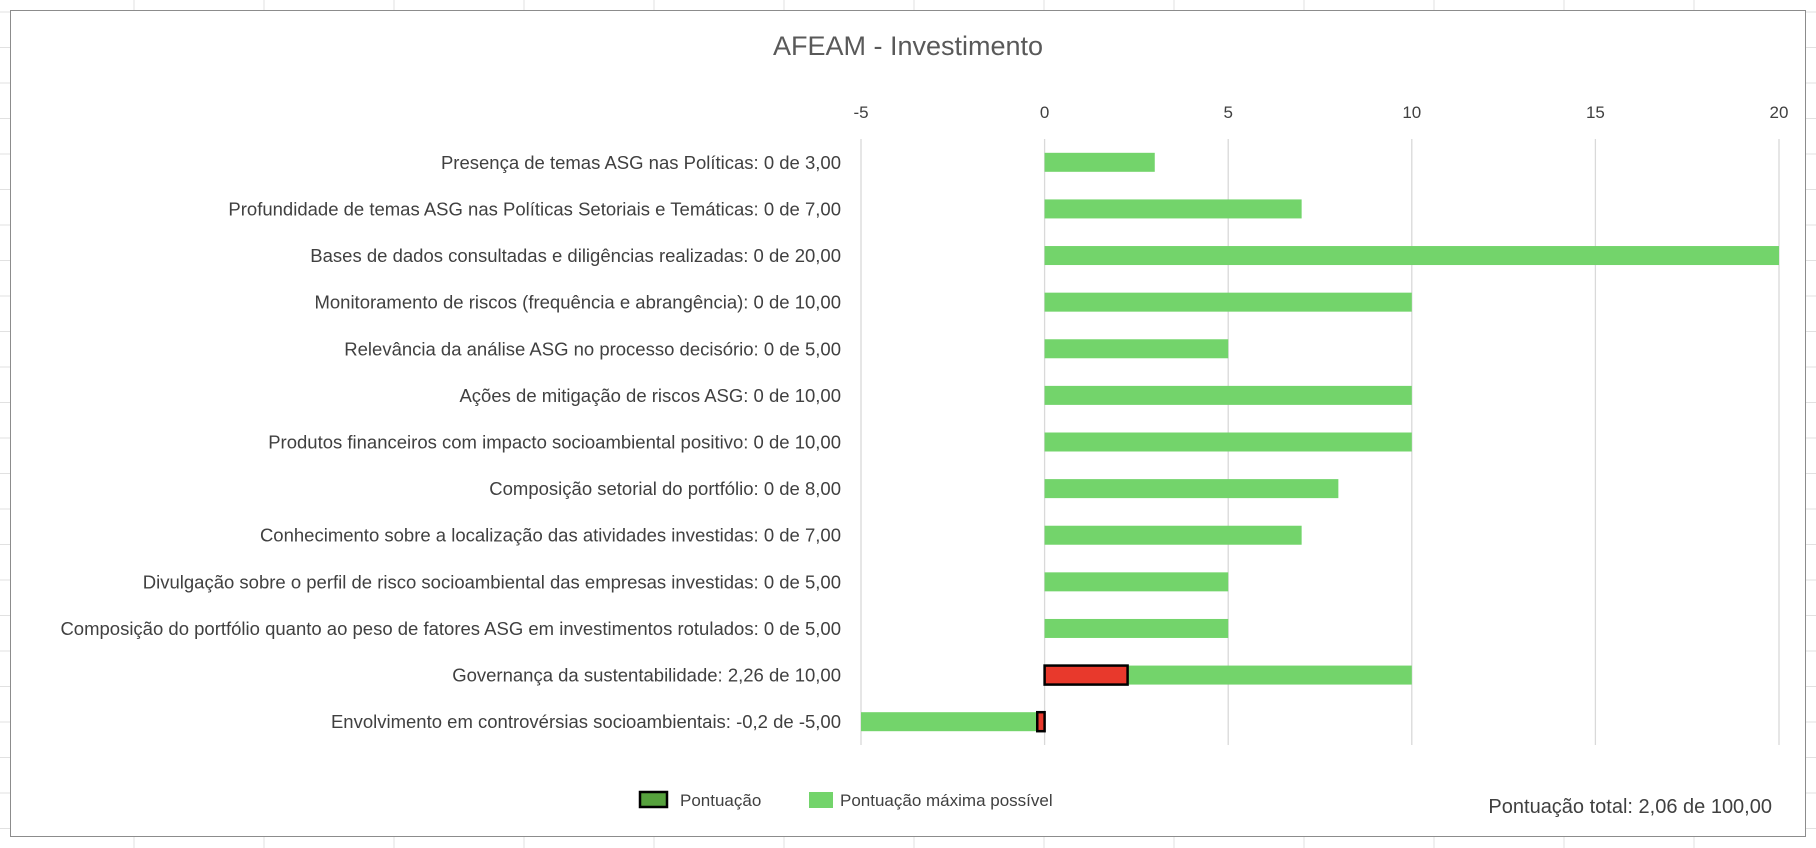 The image size is (1816, 848). I want to click on legend-item-pontuacao: Pontuação, so click(699, 800).